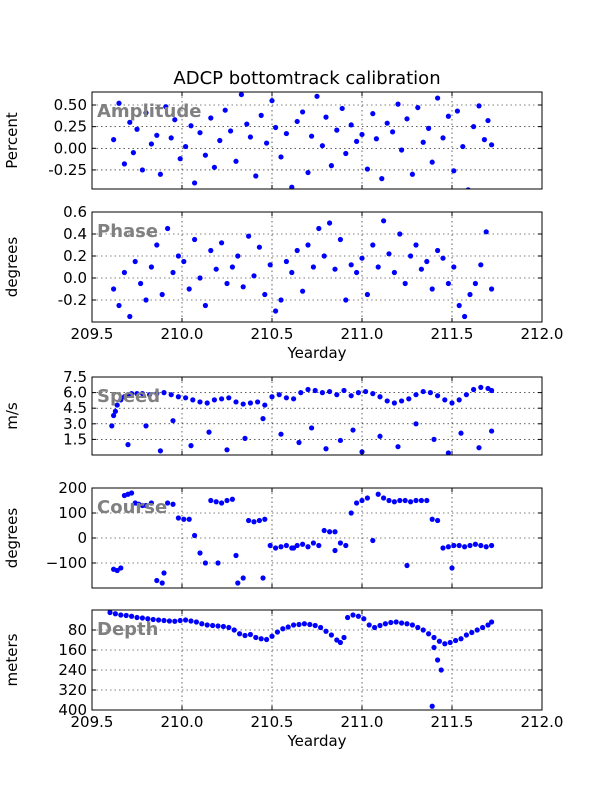 The width and height of the screenshot is (600, 800). What do you see at coordinates (149, 111) in the screenshot?
I see `panel-label: Amplitude` at bounding box center [149, 111].